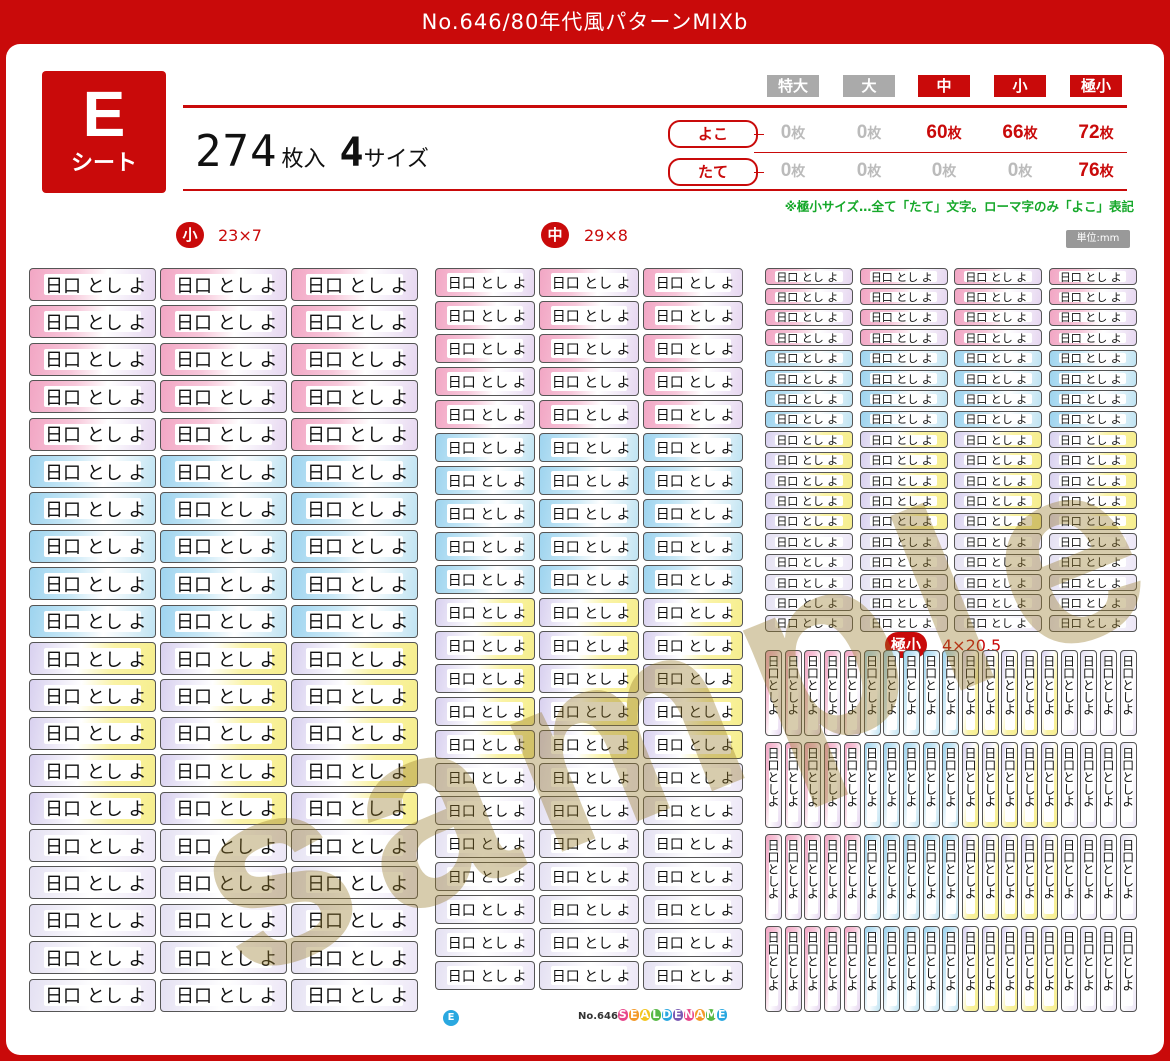  What do you see at coordinates (303, 159) in the screenshot?
I see `count-unit: 枚入` at bounding box center [303, 159].